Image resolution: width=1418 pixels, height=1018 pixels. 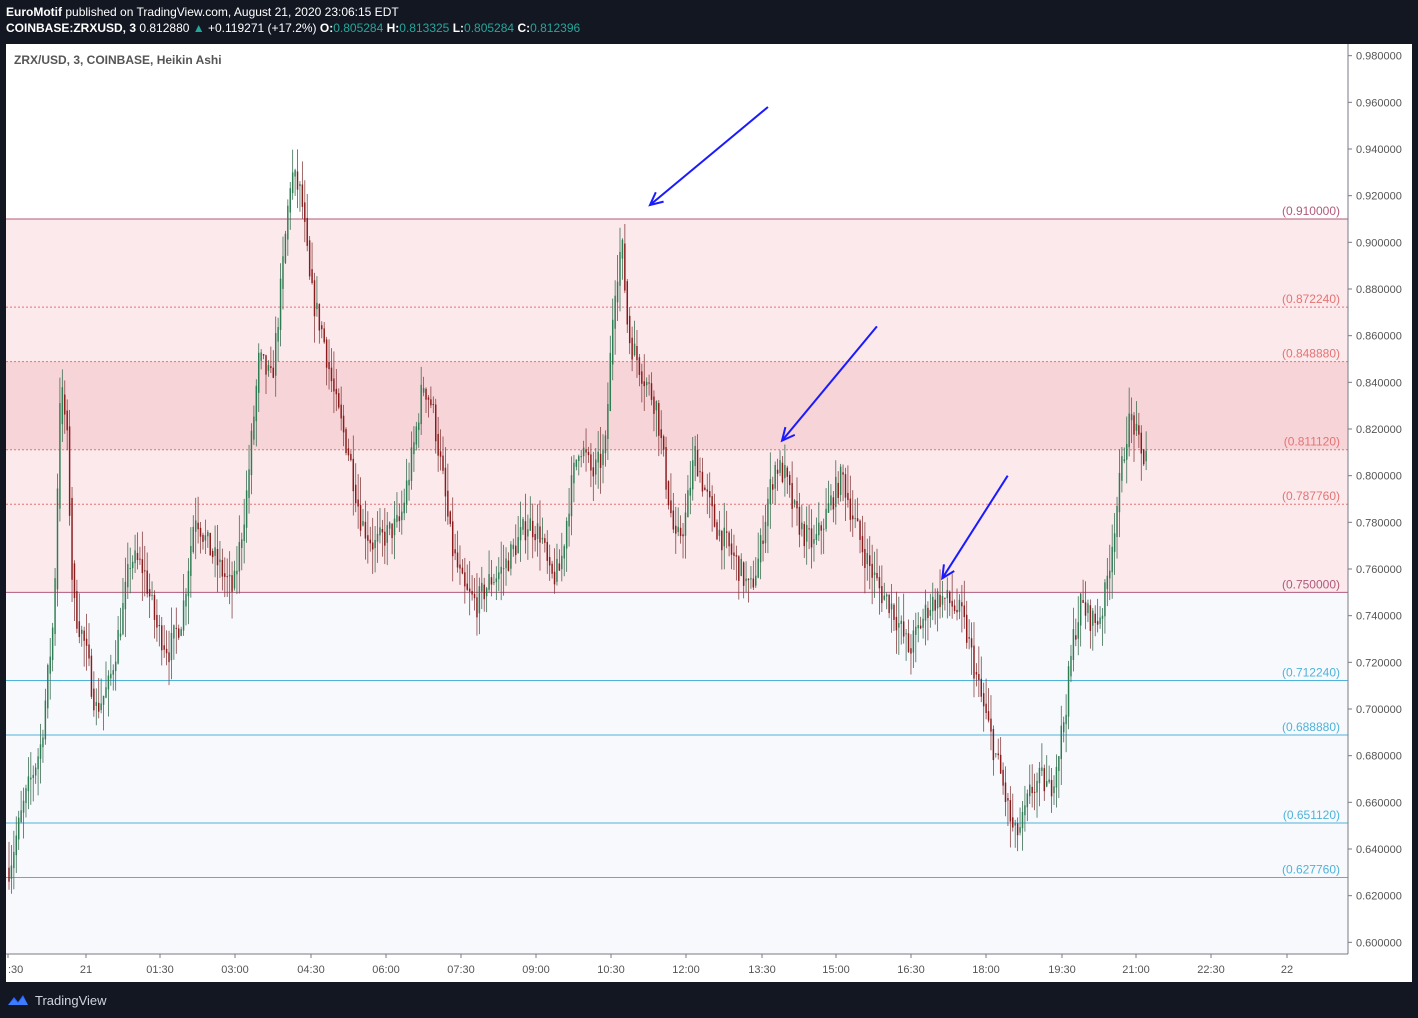 I want to click on low-label: L:, so click(x=458, y=28).